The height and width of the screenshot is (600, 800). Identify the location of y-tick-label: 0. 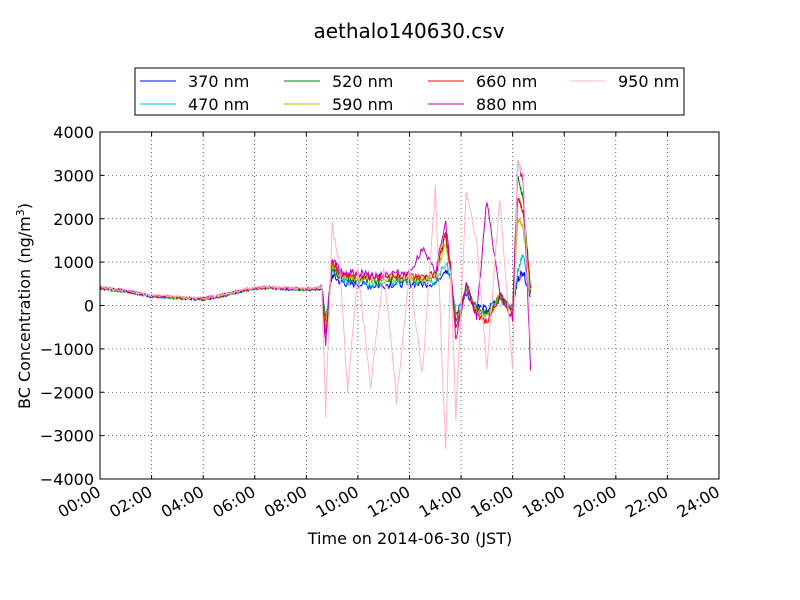
(89, 306).